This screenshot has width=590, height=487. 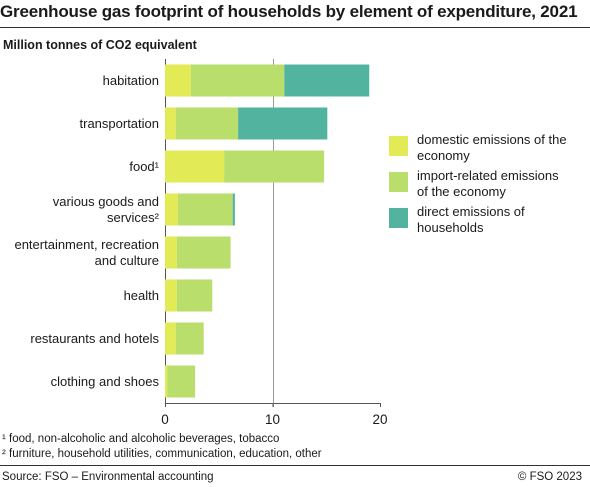 I want to click on legend-label-0-0: domestic emissions of the, so click(x=492, y=139).